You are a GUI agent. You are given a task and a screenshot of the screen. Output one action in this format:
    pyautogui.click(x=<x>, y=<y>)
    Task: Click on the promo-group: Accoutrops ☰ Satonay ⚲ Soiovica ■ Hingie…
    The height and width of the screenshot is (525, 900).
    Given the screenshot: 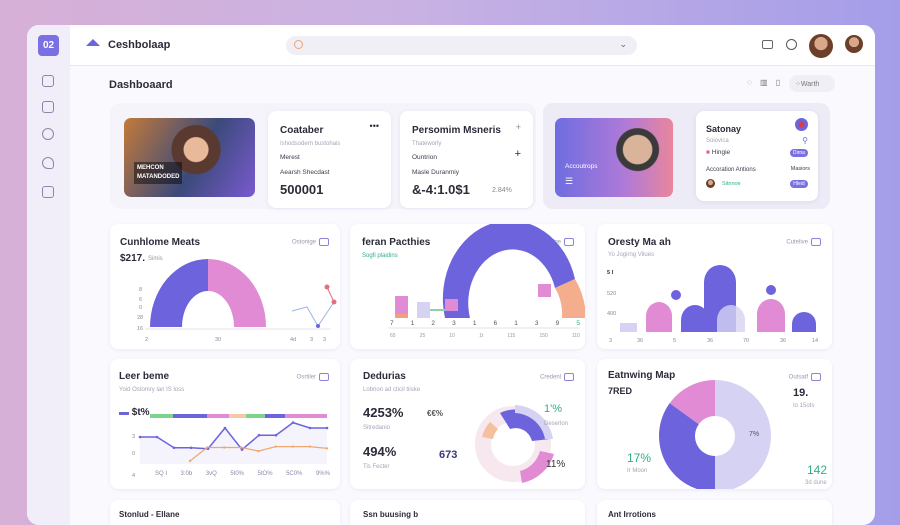 What is the action you would take?
    pyautogui.click(x=686, y=156)
    